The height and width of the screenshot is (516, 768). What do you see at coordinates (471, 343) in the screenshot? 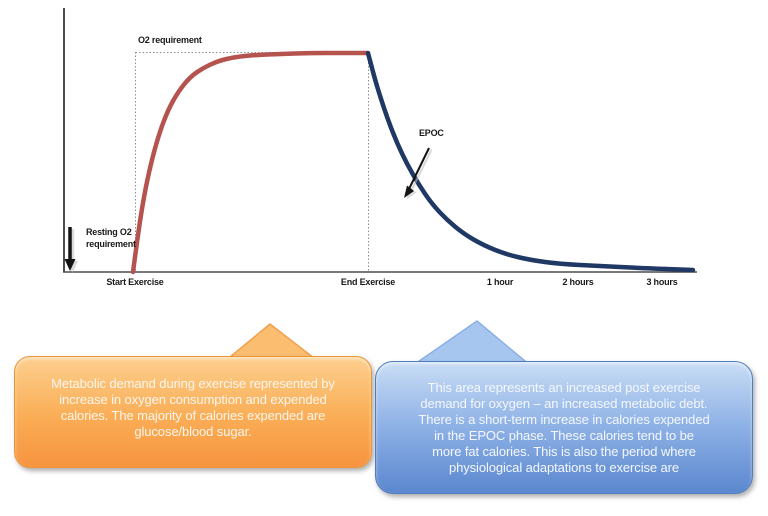
I see `epoc-callout-pointer-icon` at bounding box center [471, 343].